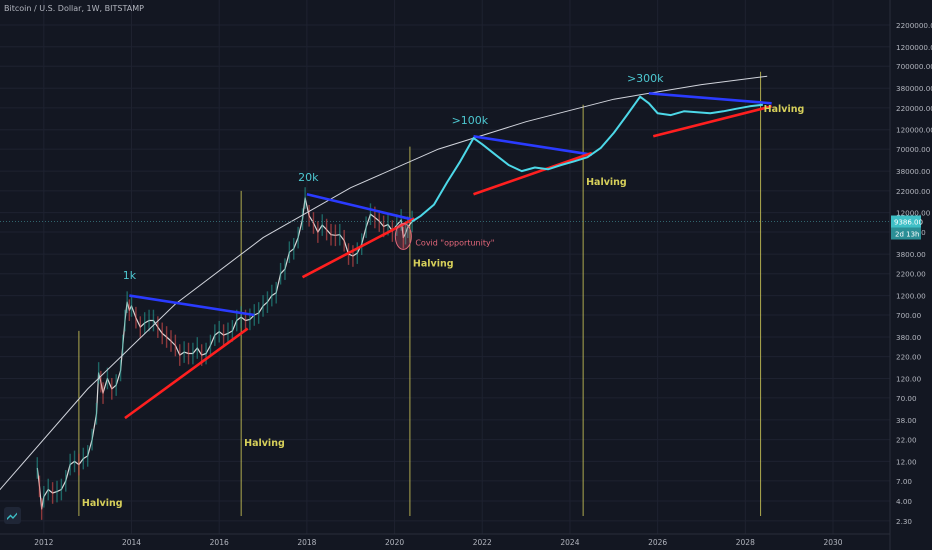 This screenshot has width=932, height=550. Describe the element at coordinates (914, 108) in the screenshot. I see `y-tick-label: 220000.00` at that location.